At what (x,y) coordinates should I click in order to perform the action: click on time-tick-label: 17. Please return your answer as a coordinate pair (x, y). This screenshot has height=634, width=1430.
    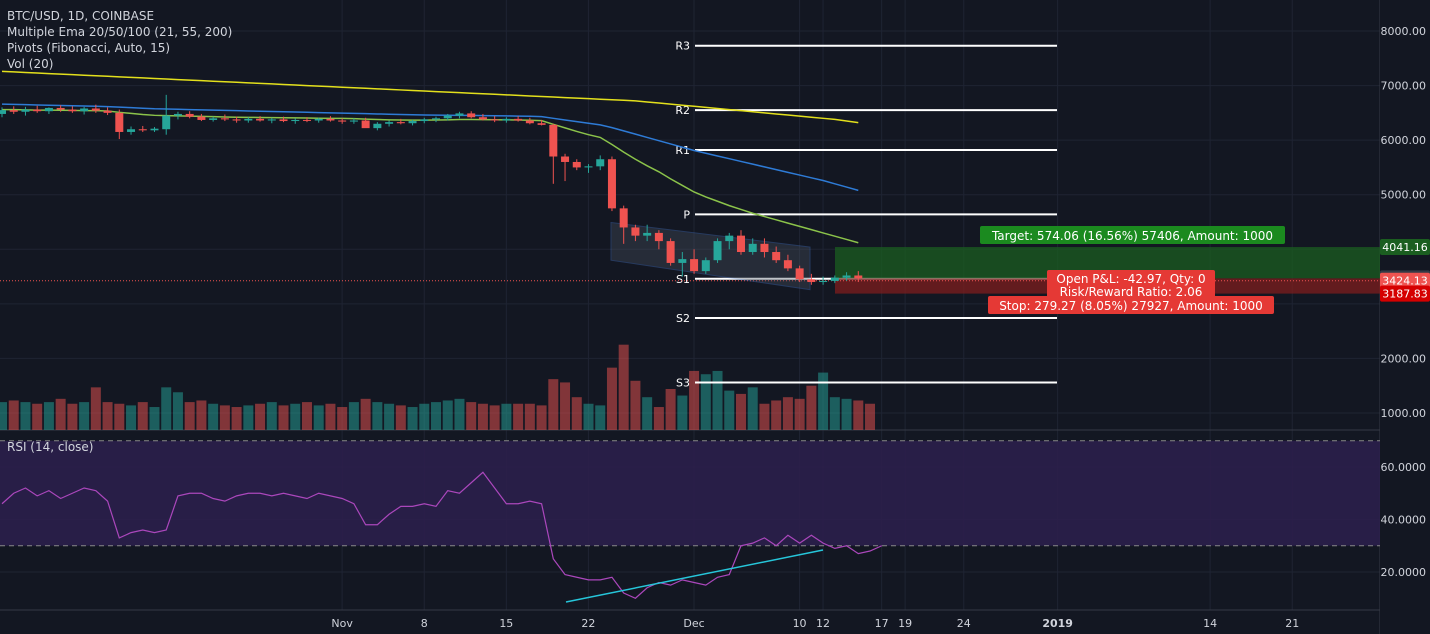
    Looking at the image, I should click on (882, 623).